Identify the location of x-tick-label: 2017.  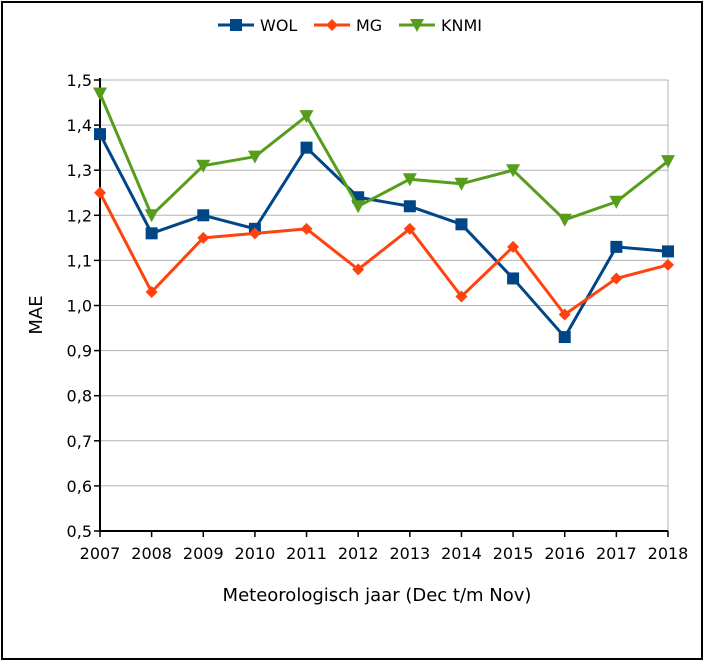
(616, 553).